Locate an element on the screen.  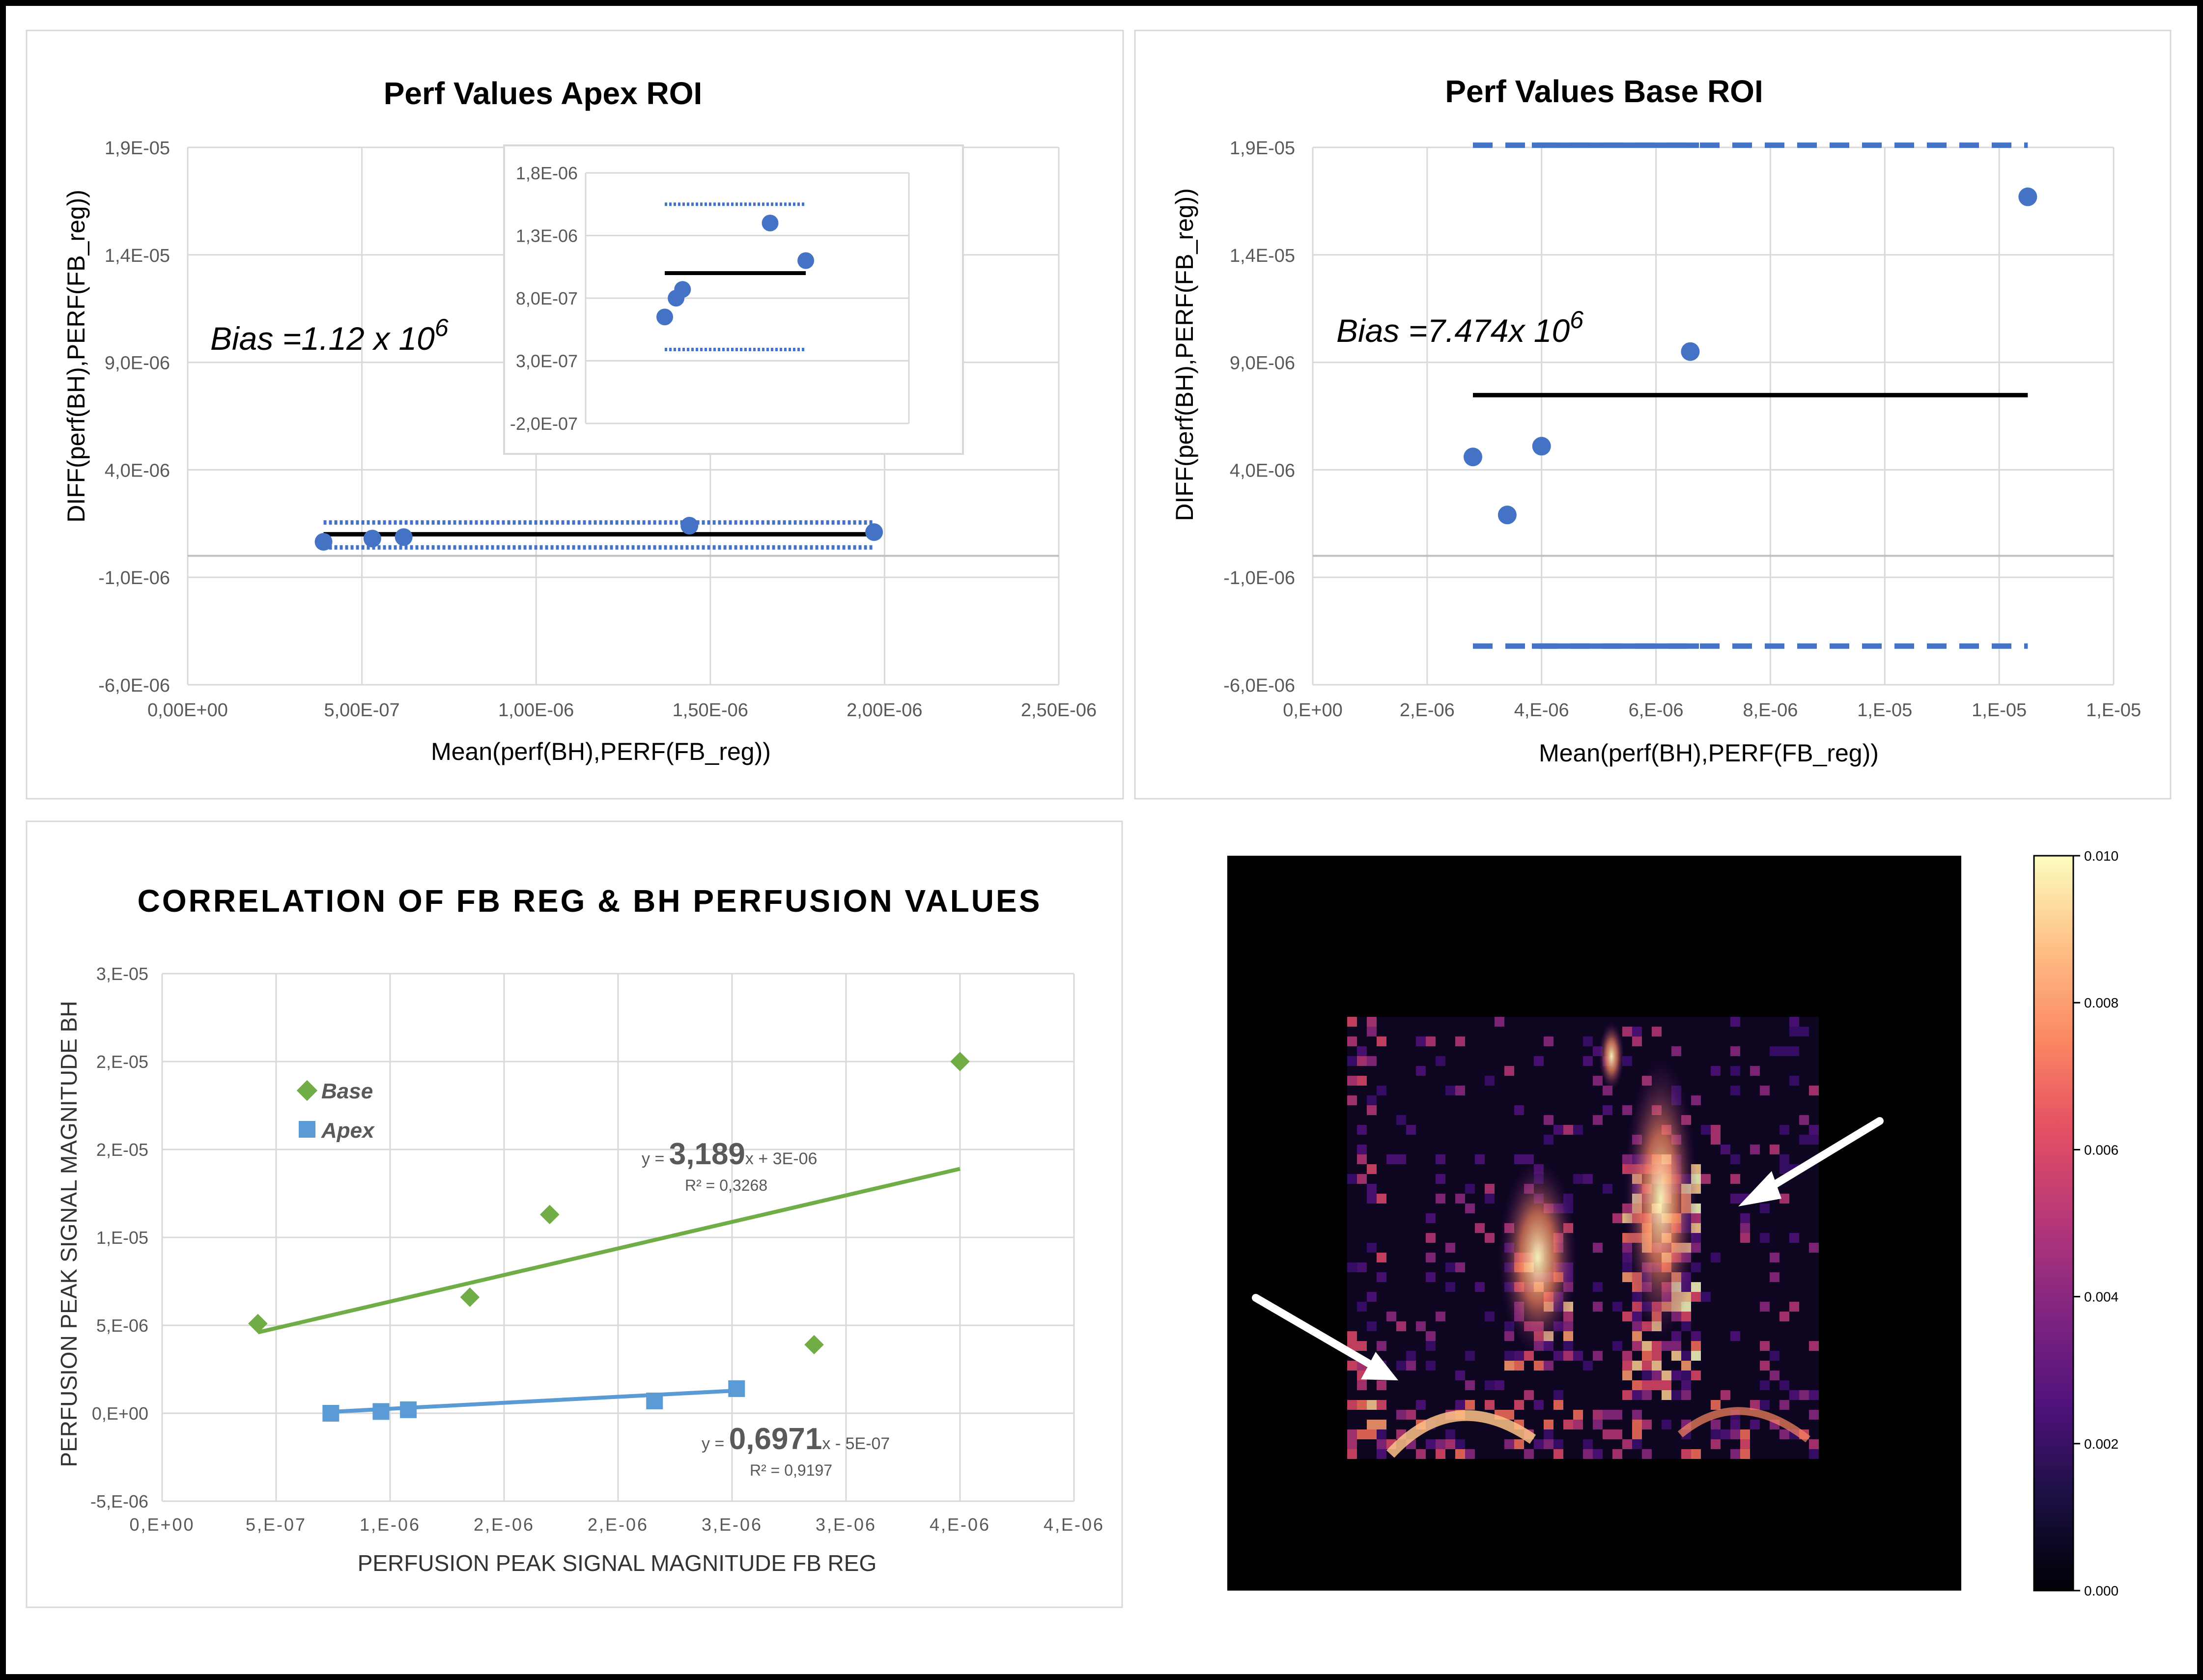
trendline-base is located at coordinates (608, 1251).